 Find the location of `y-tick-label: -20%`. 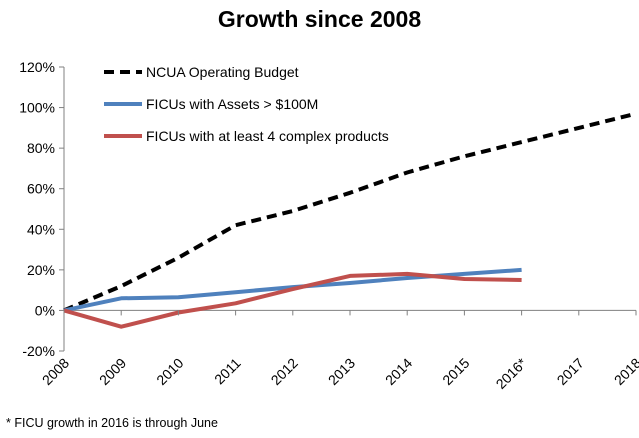

y-tick-label: -20% is located at coordinates (38, 351).